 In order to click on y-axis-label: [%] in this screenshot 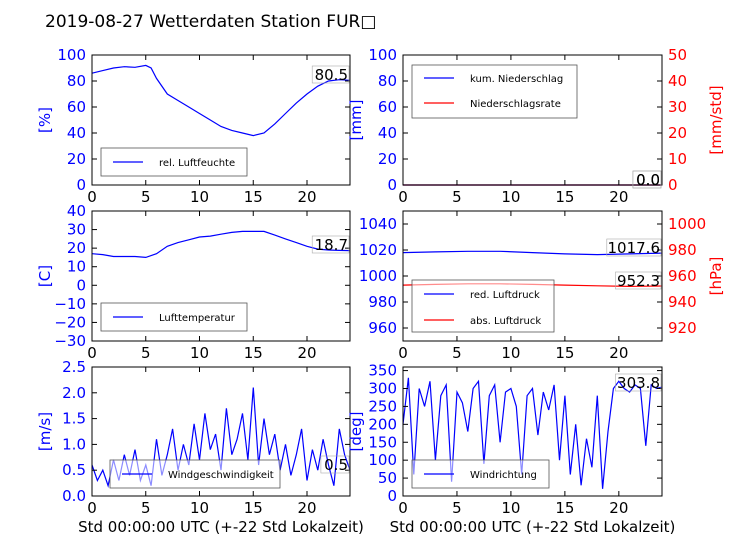, I will do `click(45, 120)`.